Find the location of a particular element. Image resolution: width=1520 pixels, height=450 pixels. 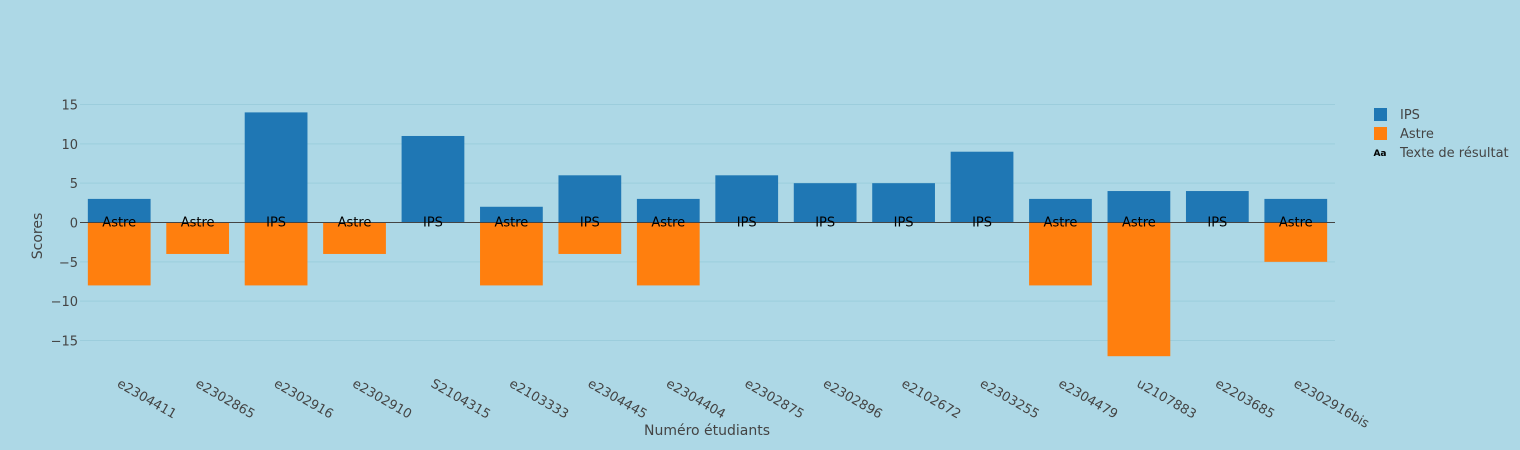

legend-label-ips: IPS is located at coordinates (1410, 115).